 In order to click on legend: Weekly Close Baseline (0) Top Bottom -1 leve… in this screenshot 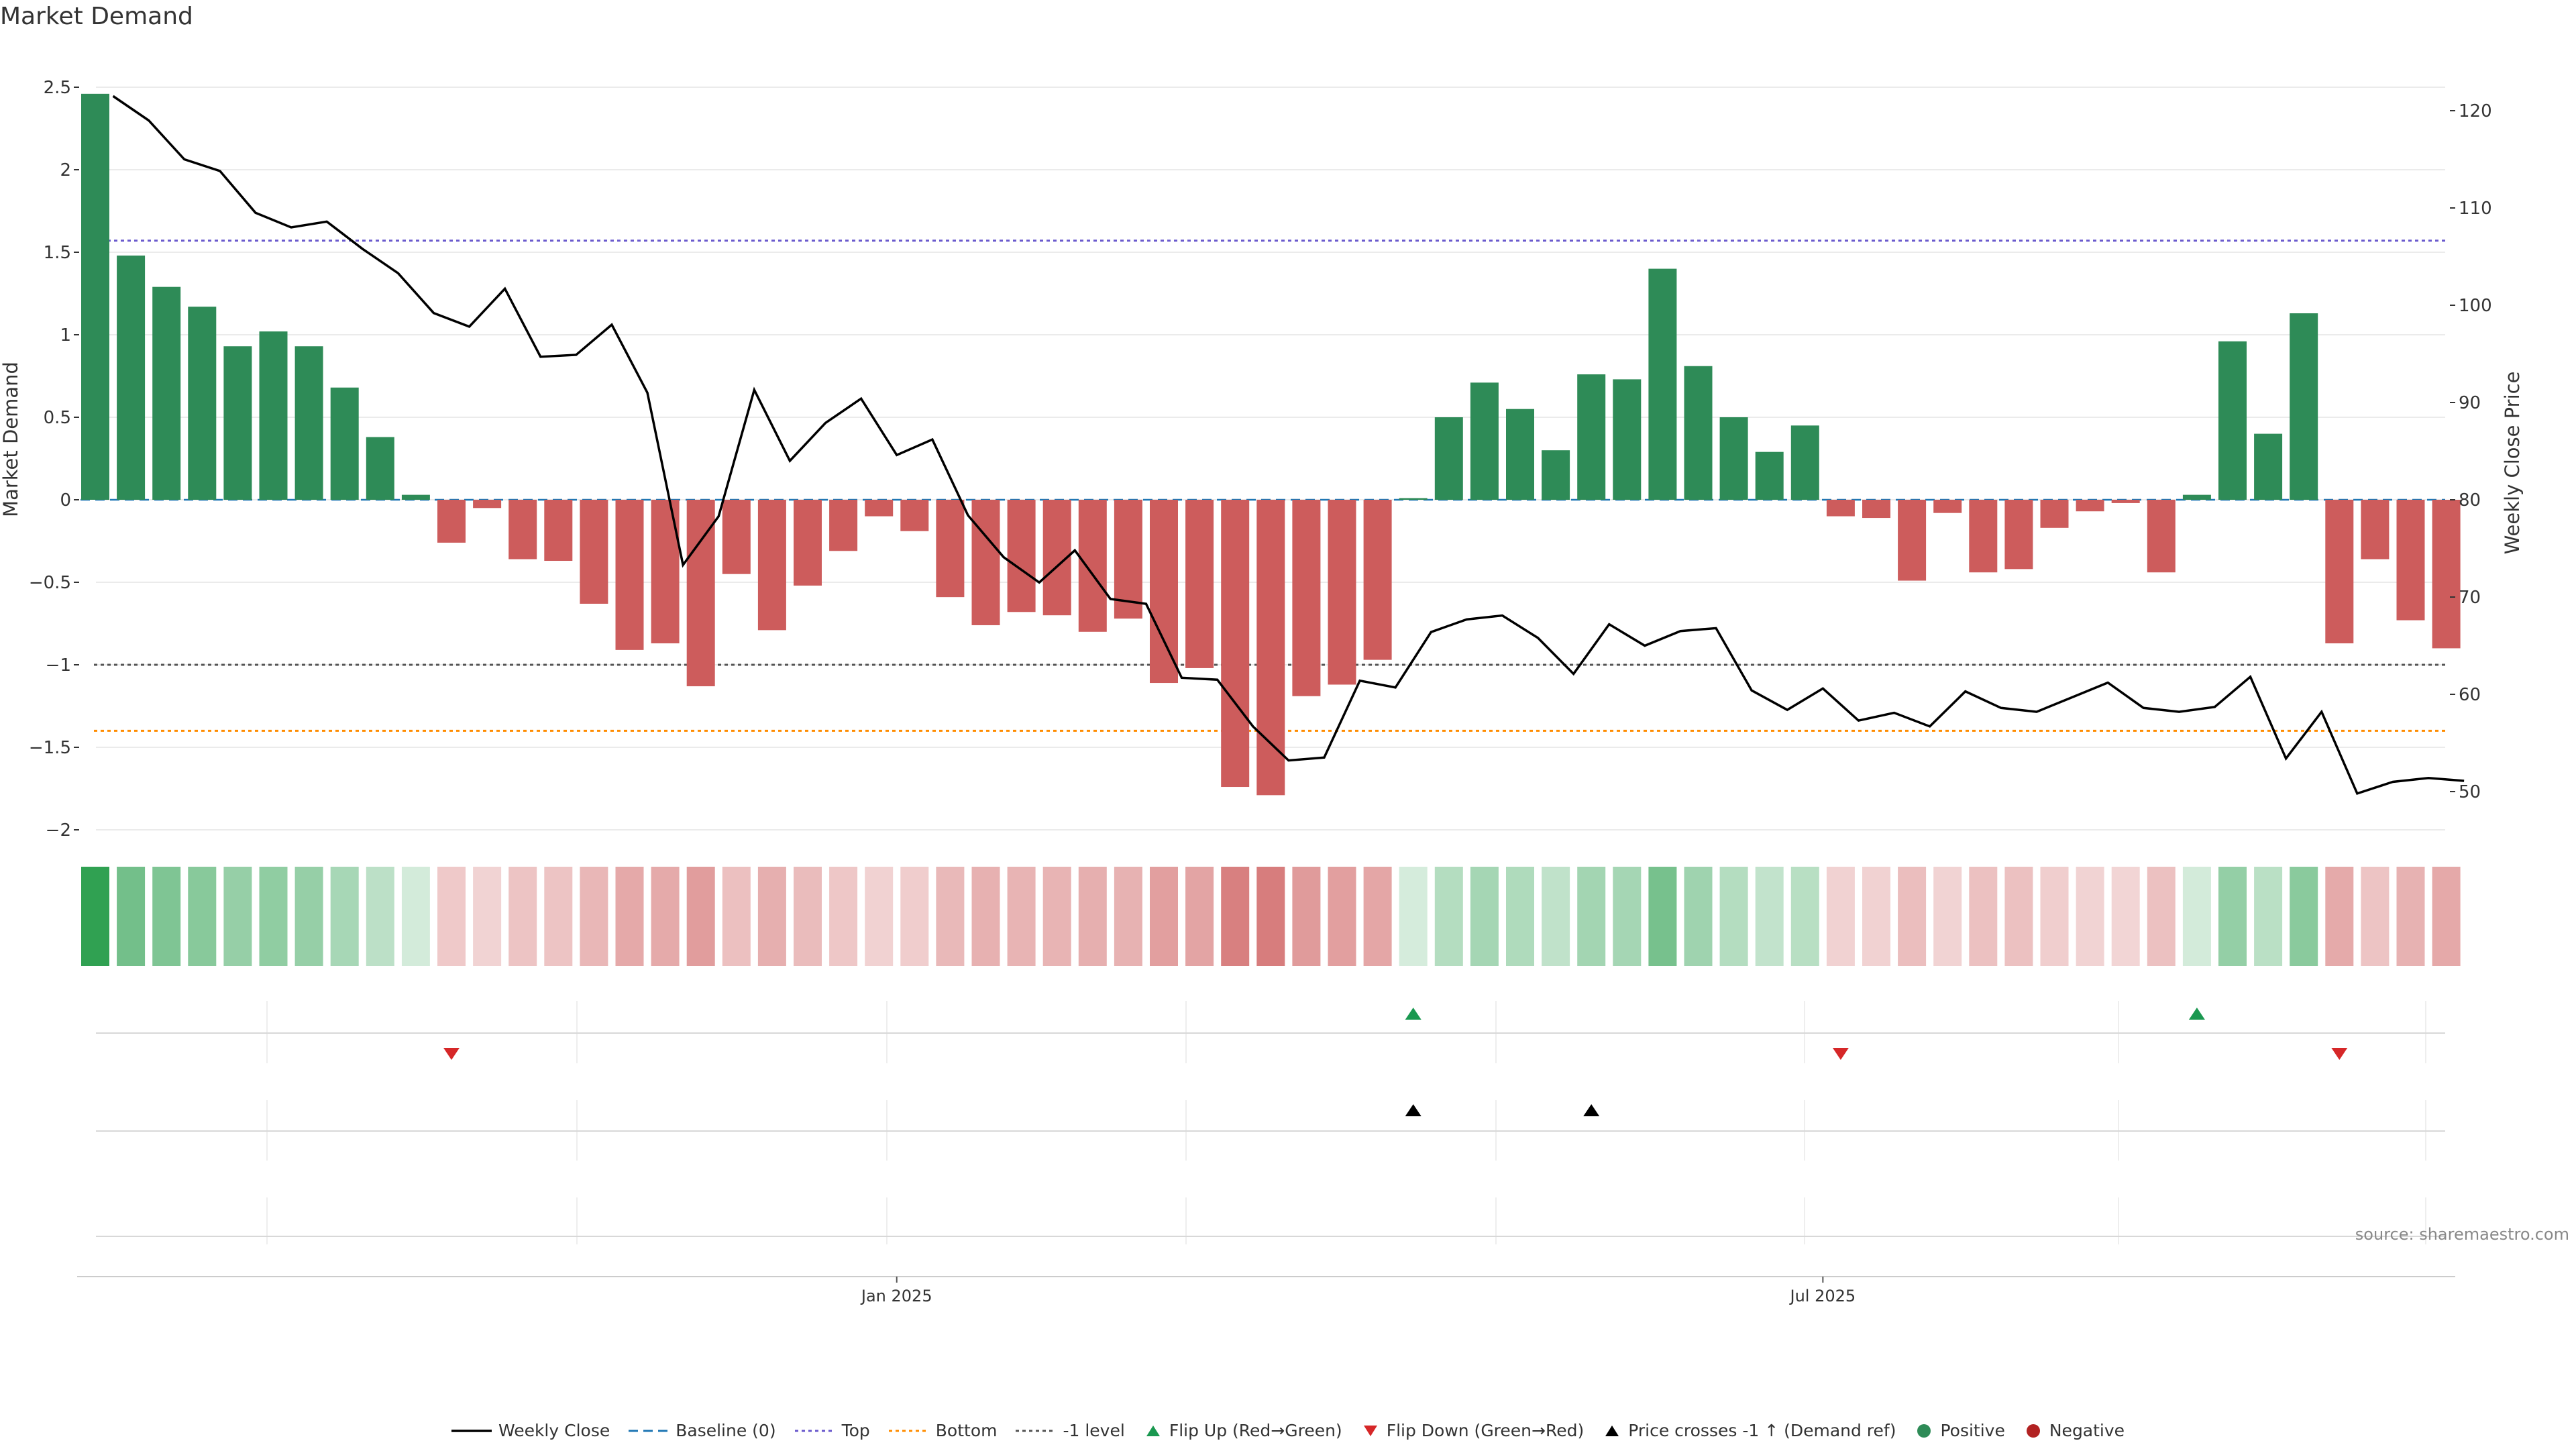, I will do `click(1288, 1430)`.